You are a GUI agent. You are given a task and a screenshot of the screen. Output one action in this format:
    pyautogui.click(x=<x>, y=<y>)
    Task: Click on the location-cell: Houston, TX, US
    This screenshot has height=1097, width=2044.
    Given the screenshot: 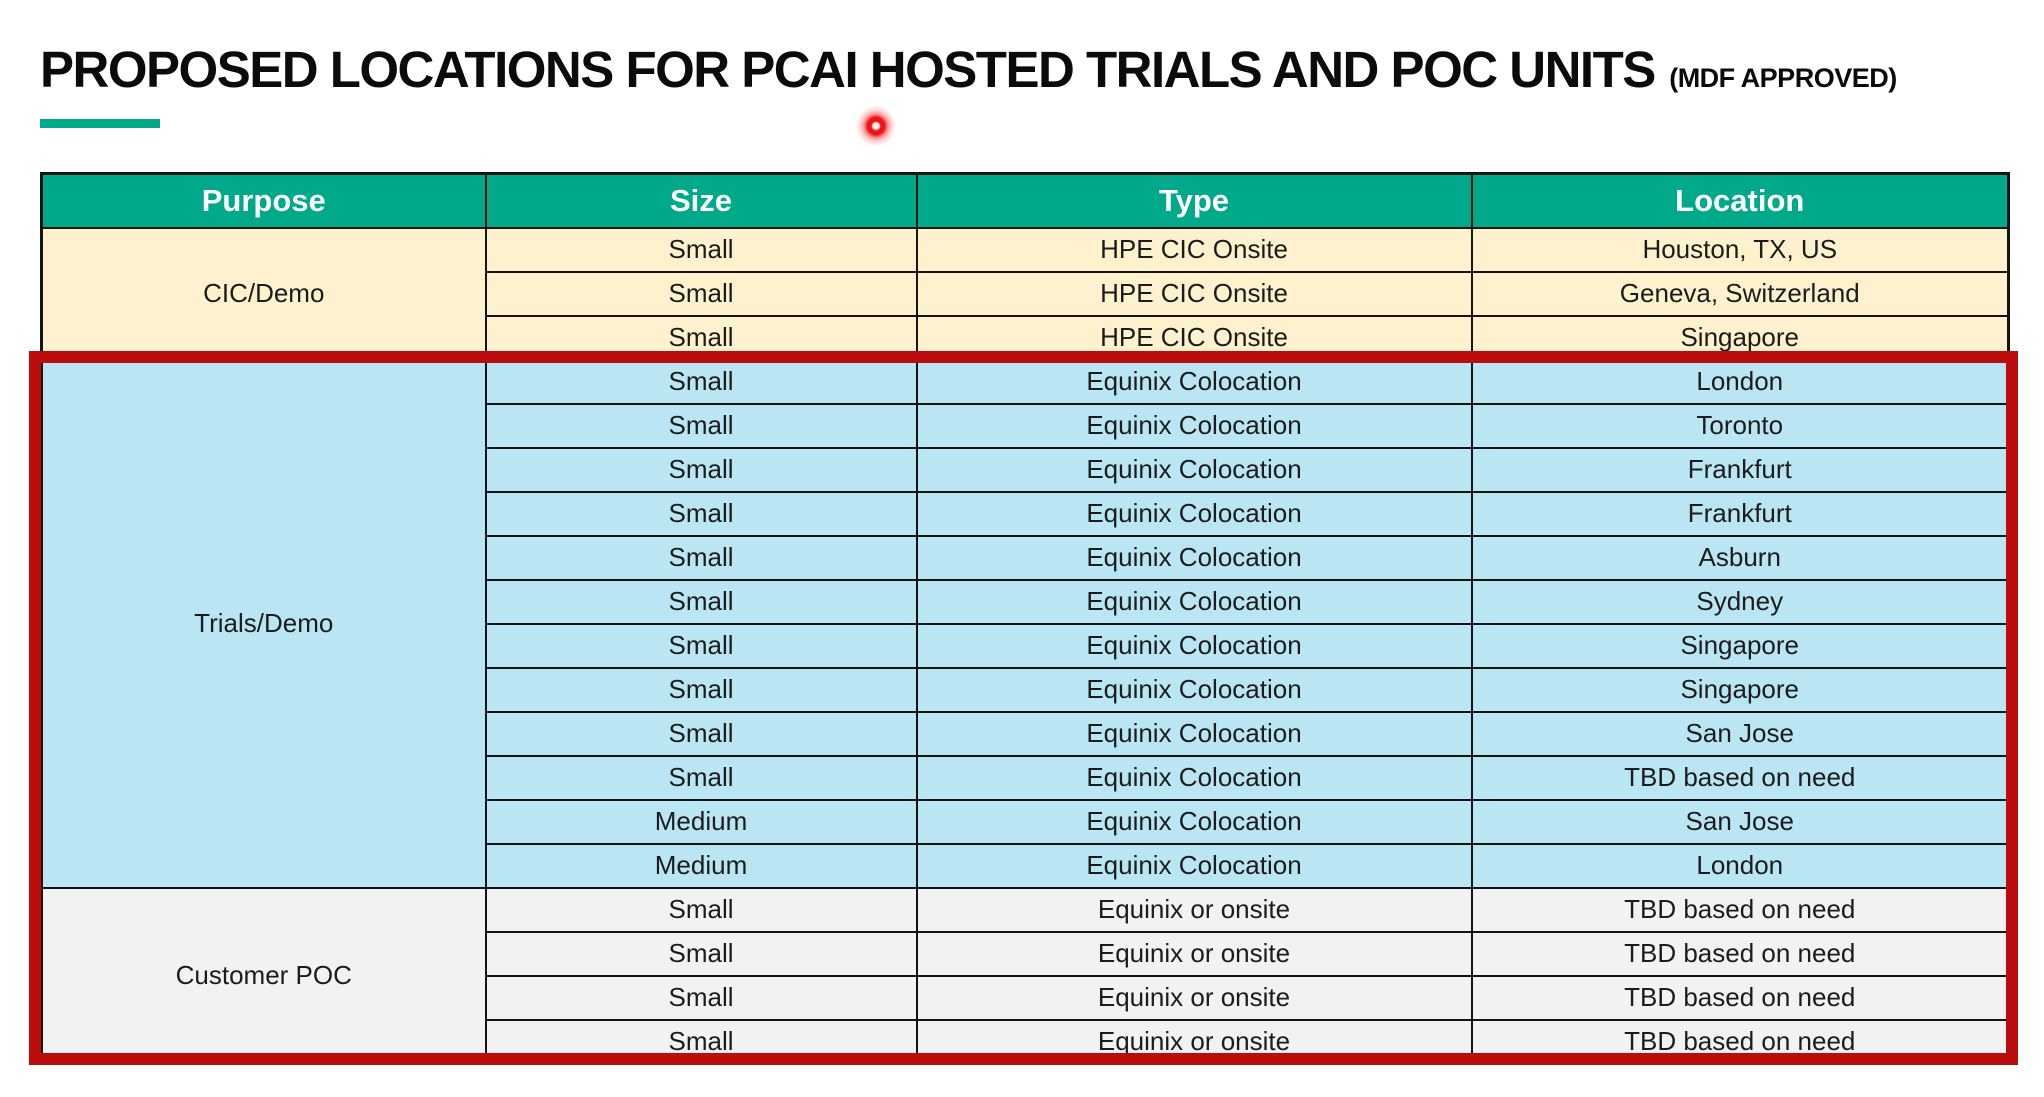 What is the action you would take?
    pyautogui.click(x=1740, y=249)
    